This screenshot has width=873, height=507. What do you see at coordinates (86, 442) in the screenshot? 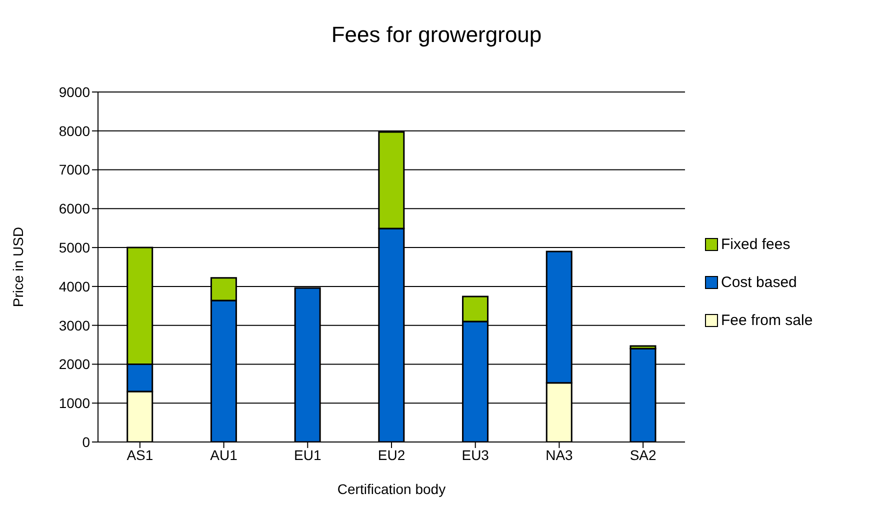
I see `y-tick-label: 0` at bounding box center [86, 442].